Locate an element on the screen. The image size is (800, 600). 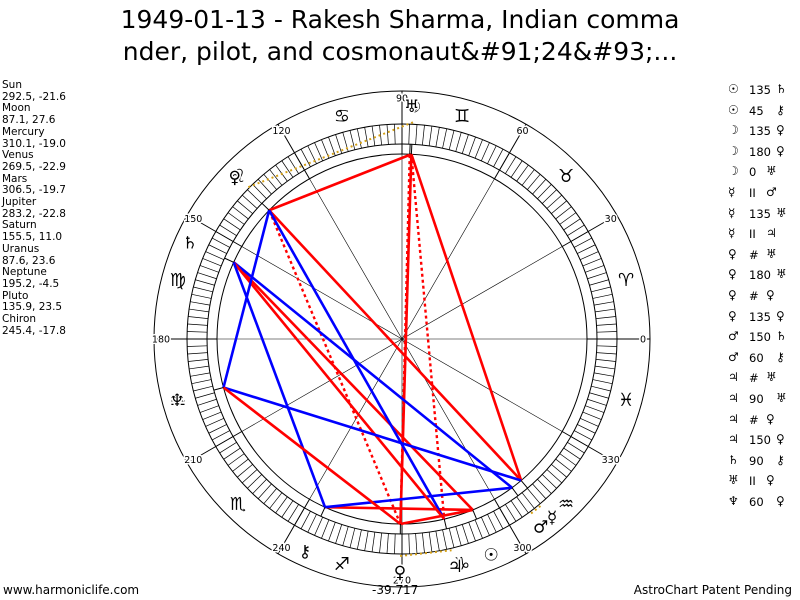
planet-name: Jupiter is located at coordinates (19, 202).